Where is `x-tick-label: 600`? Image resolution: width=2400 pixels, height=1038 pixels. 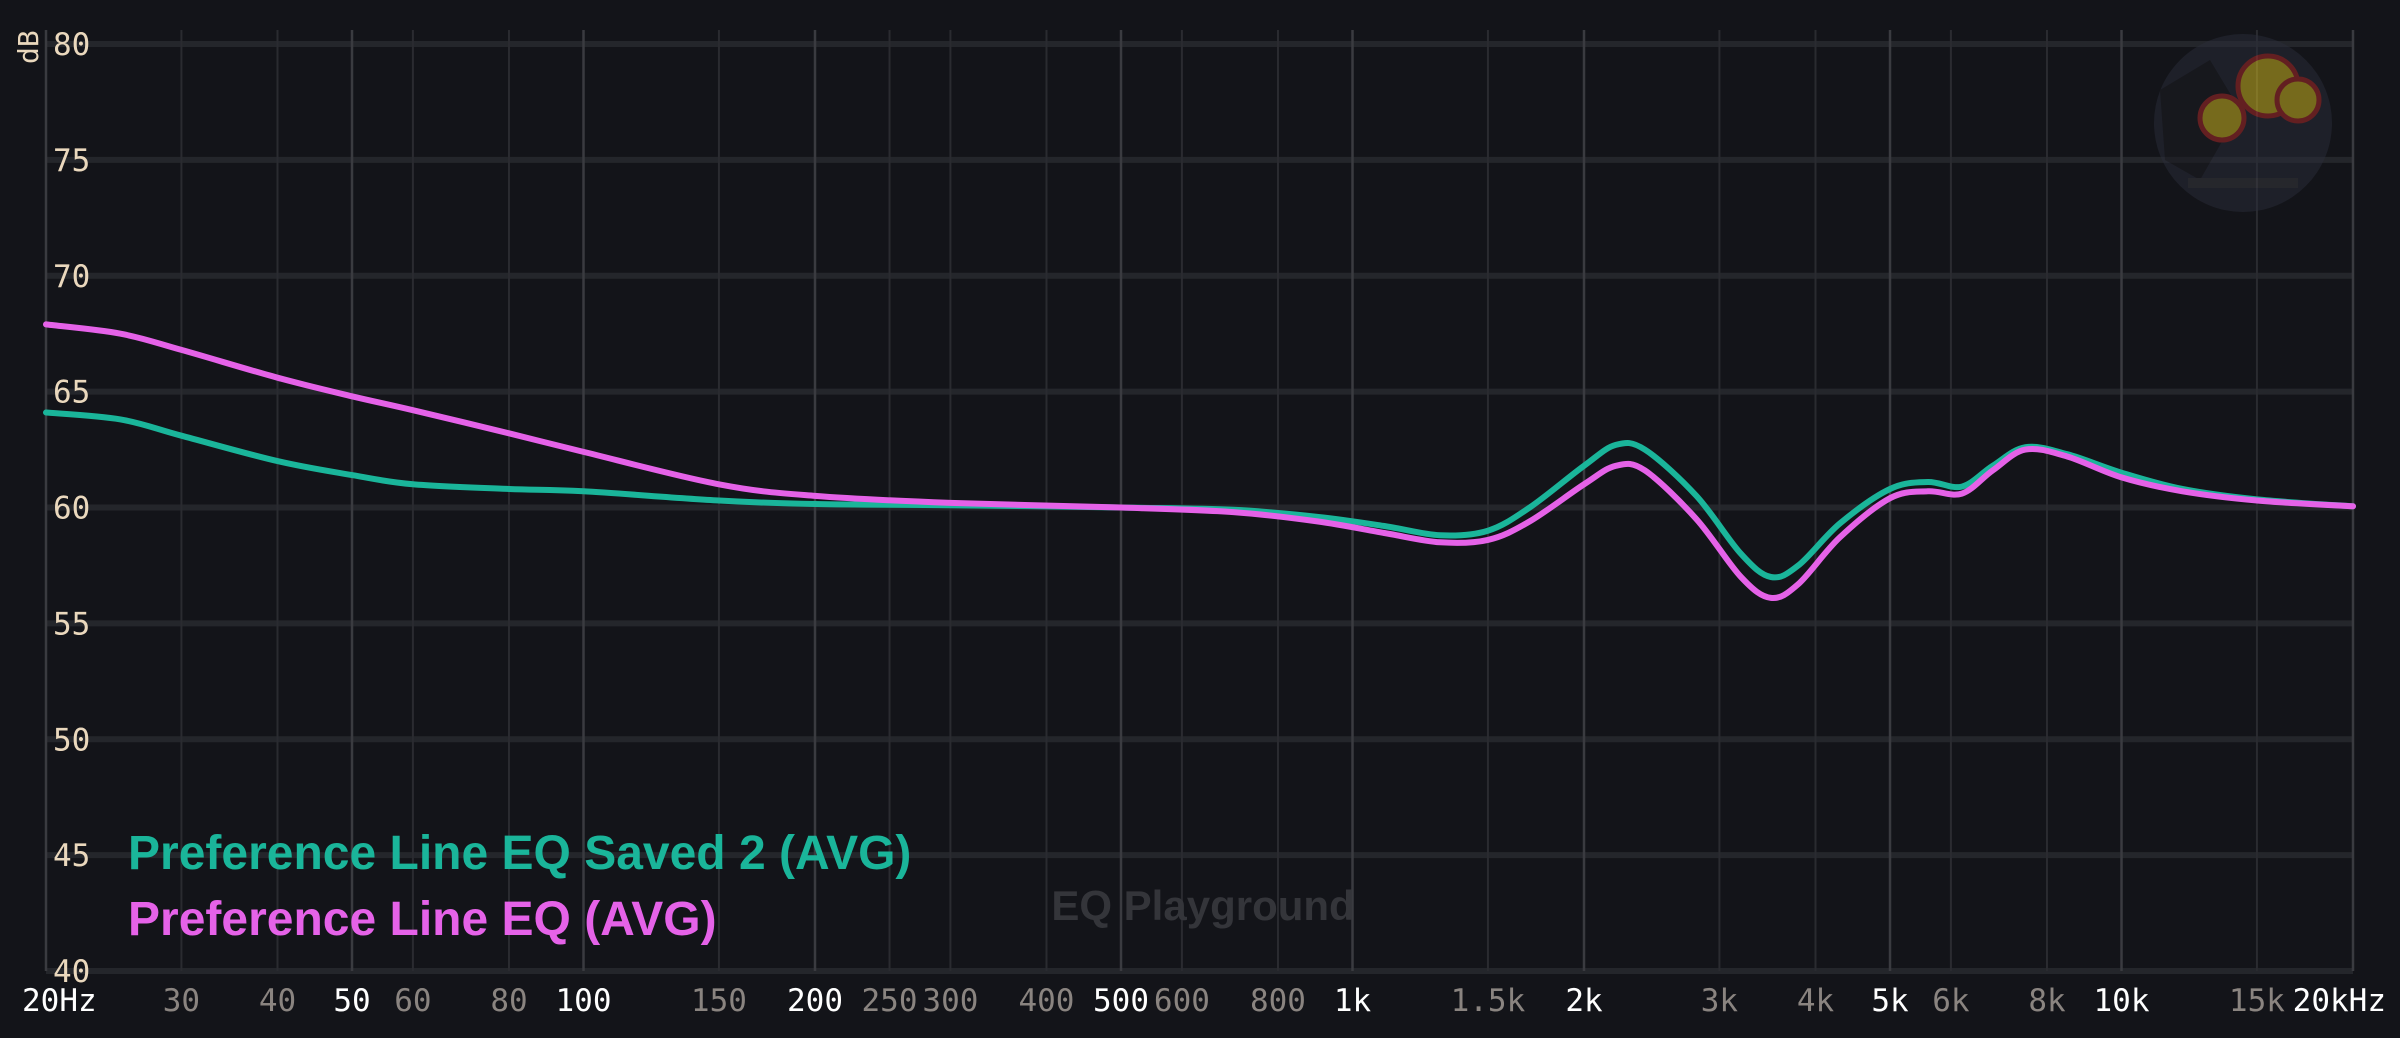
x-tick-label: 600 is located at coordinates (1182, 1001).